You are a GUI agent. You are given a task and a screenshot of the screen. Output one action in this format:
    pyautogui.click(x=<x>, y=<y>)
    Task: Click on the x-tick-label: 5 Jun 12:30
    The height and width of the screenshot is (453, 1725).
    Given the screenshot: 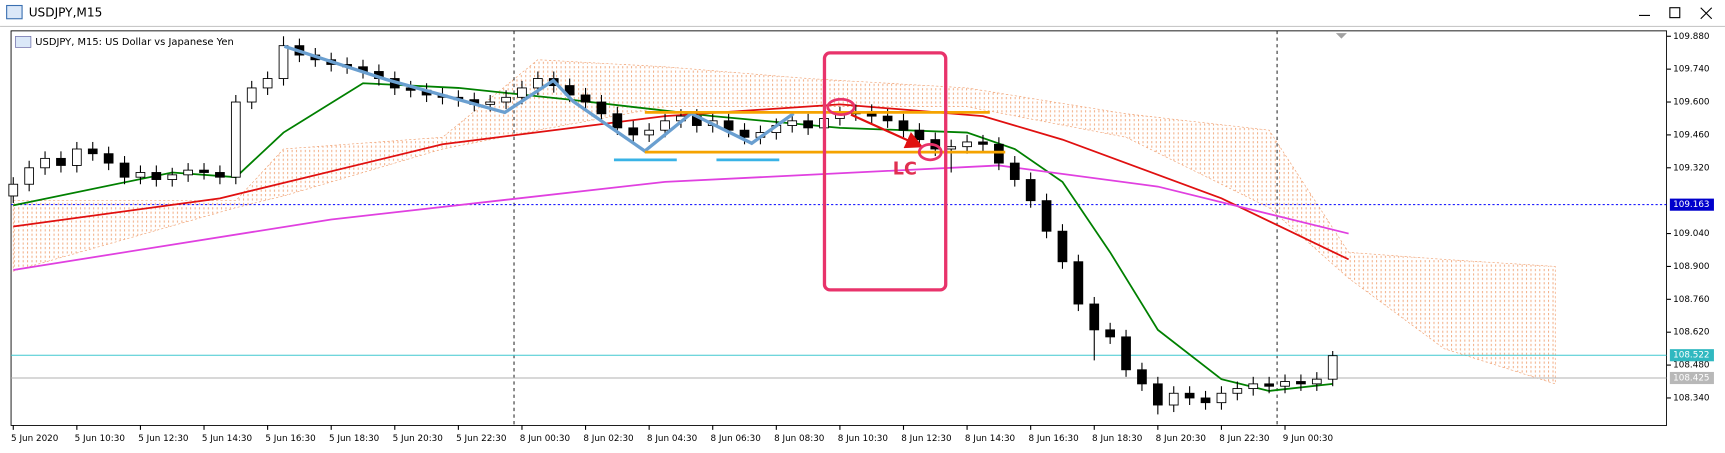 What is the action you would take?
    pyautogui.click(x=163, y=439)
    